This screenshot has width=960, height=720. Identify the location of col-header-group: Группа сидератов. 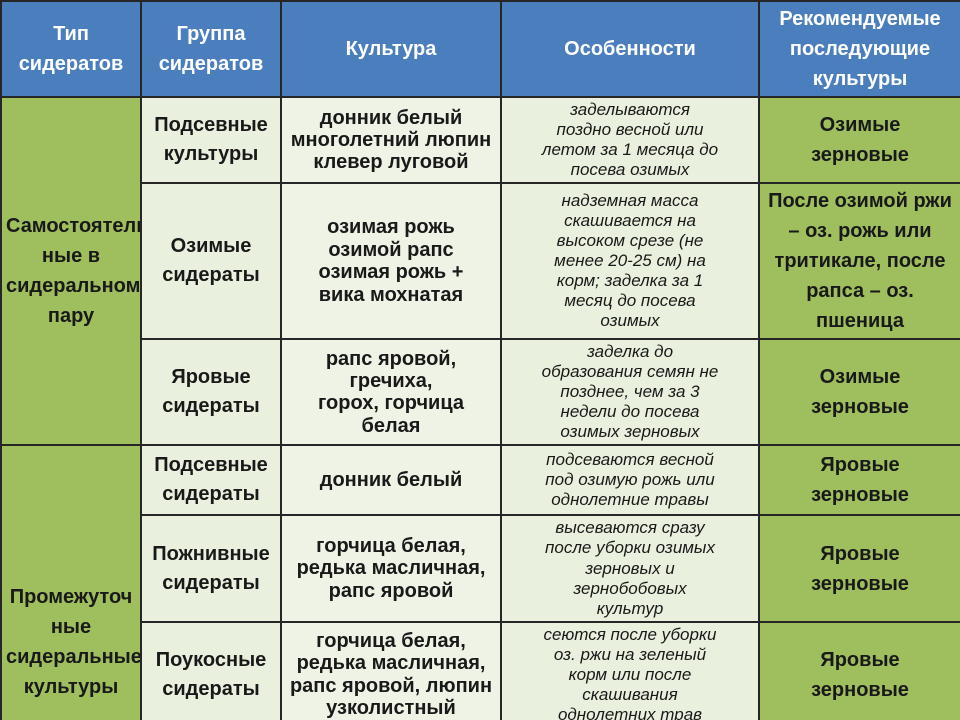
(211, 49).